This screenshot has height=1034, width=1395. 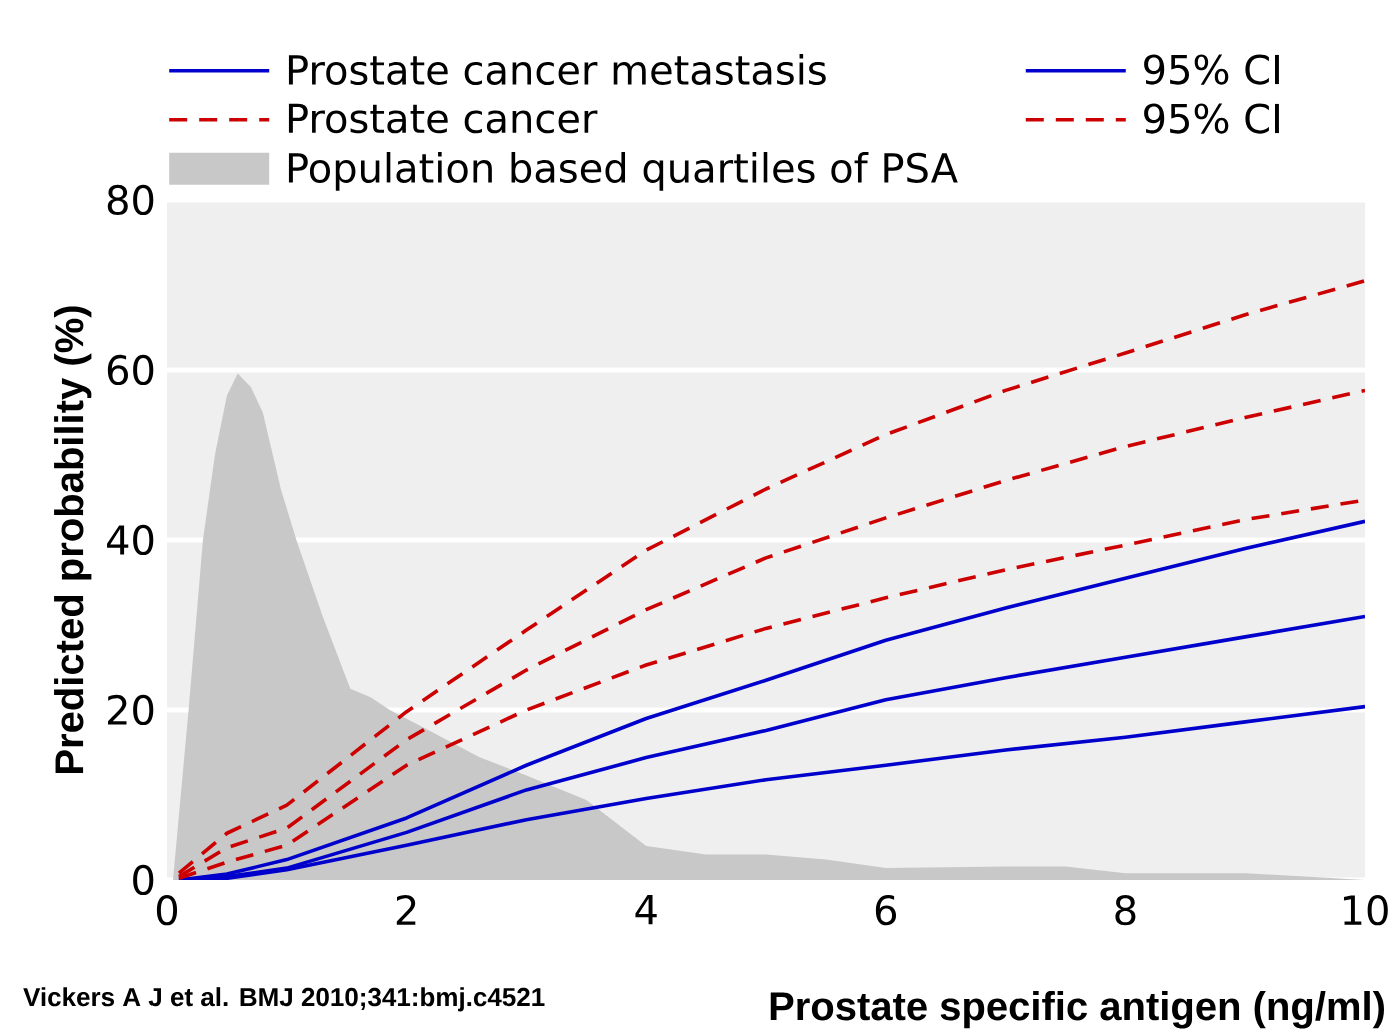 What do you see at coordinates (130, 370) in the screenshot?
I see `y-tick-label: 60` at bounding box center [130, 370].